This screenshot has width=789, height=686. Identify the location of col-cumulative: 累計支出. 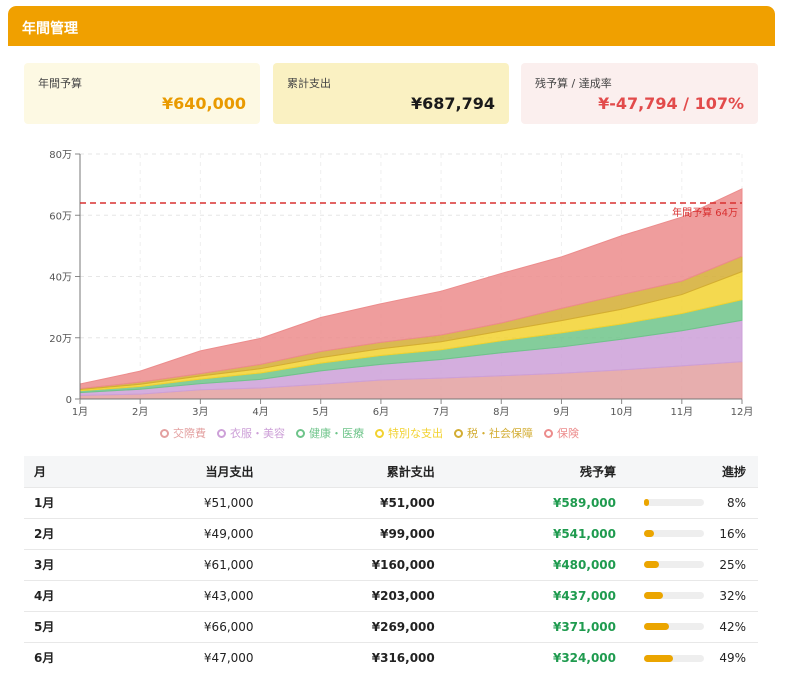
(410, 471).